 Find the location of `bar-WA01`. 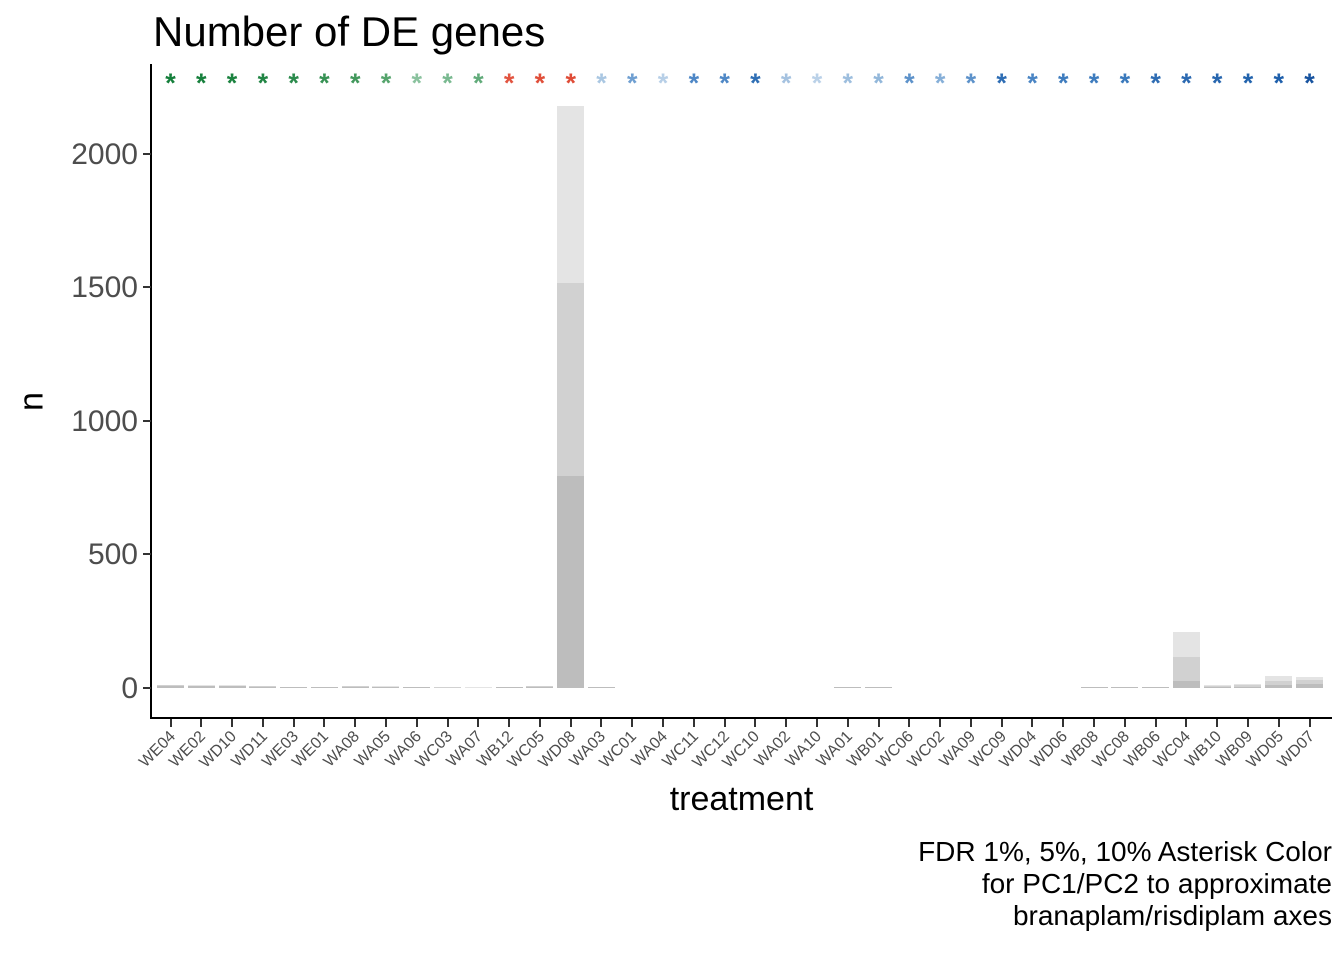

bar-WA01 is located at coordinates (848, 687).